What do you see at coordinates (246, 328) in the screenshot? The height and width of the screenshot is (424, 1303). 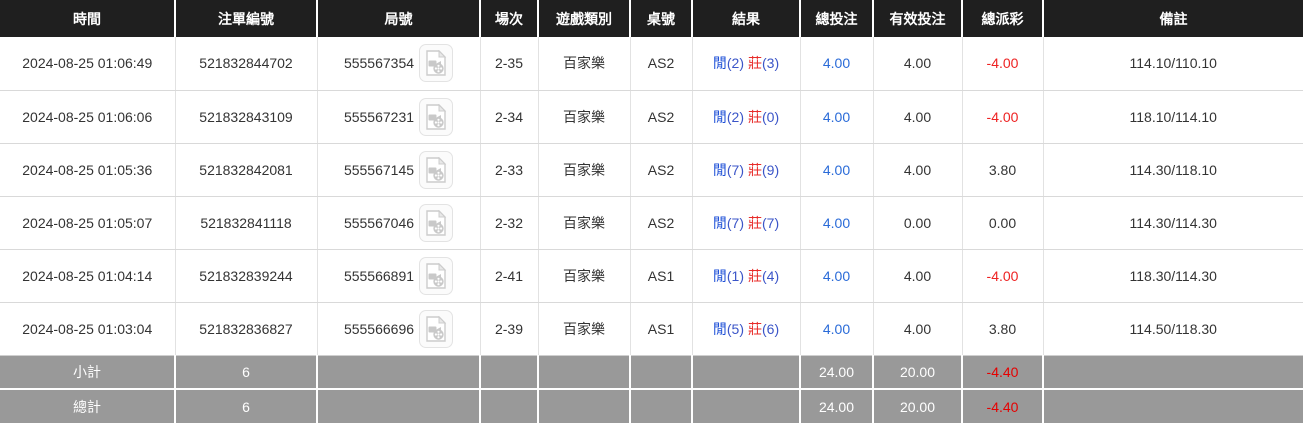 I see `cell-bet-id: 521832836827` at bounding box center [246, 328].